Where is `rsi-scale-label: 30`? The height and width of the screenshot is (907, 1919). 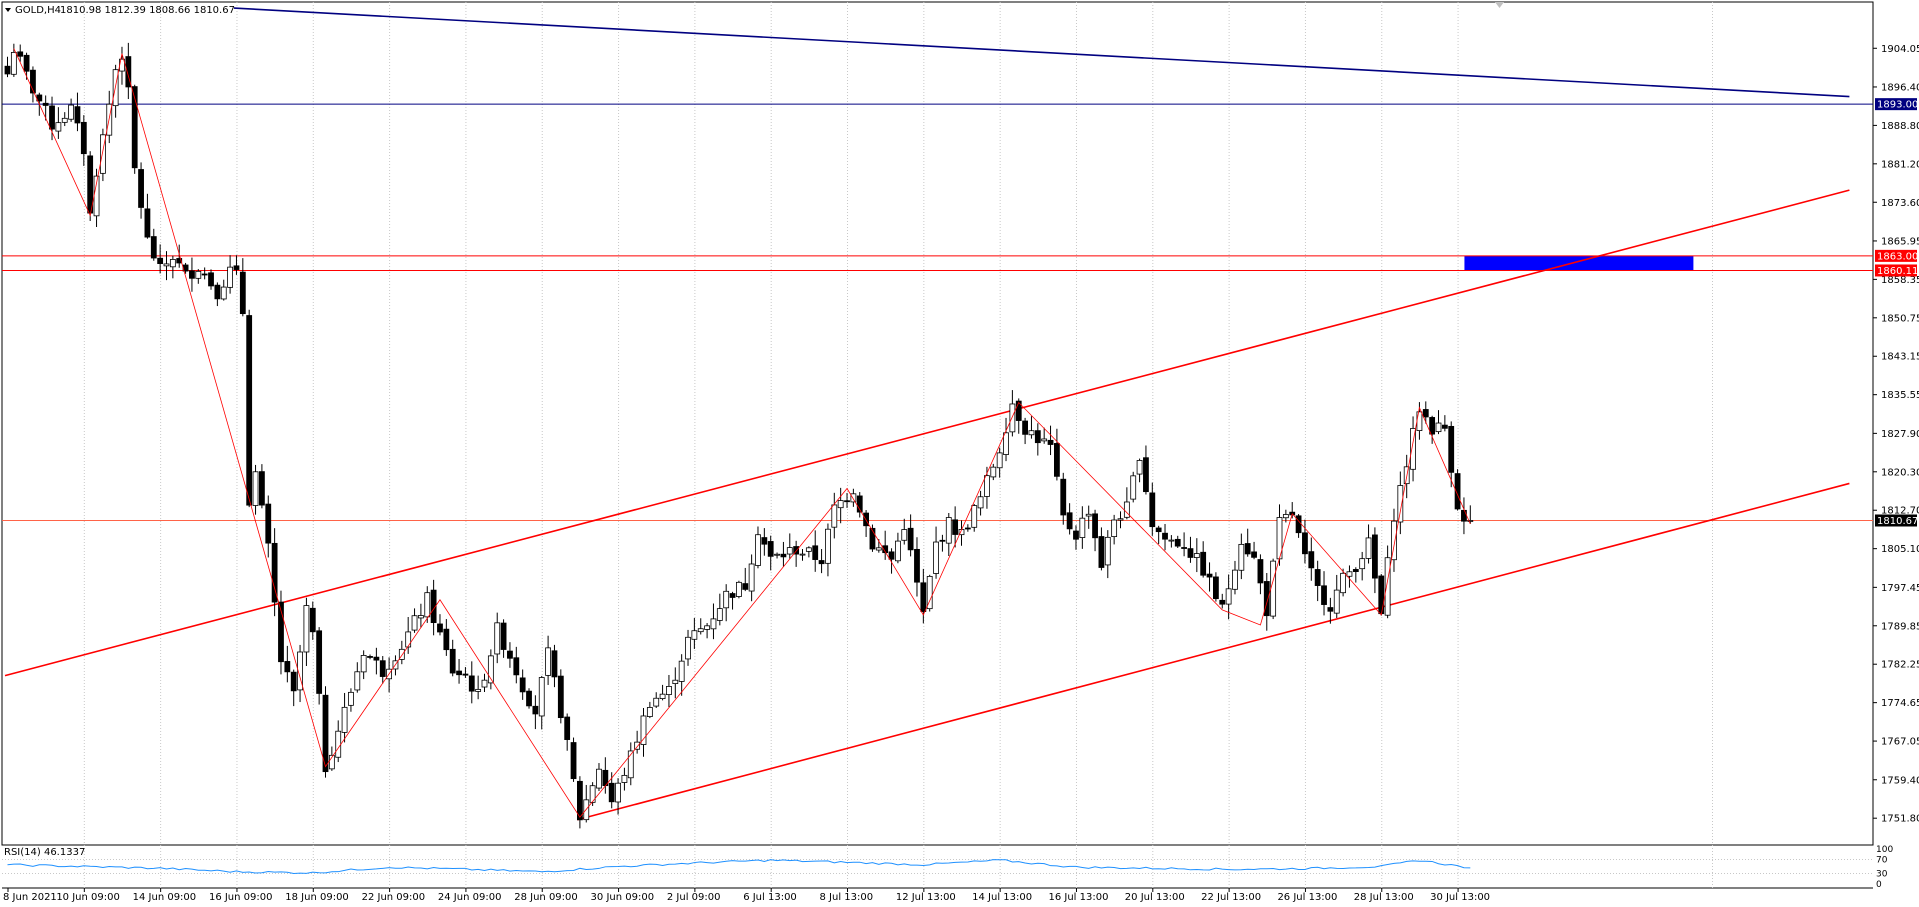 rsi-scale-label: 30 is located at coordinates (1882, 875).